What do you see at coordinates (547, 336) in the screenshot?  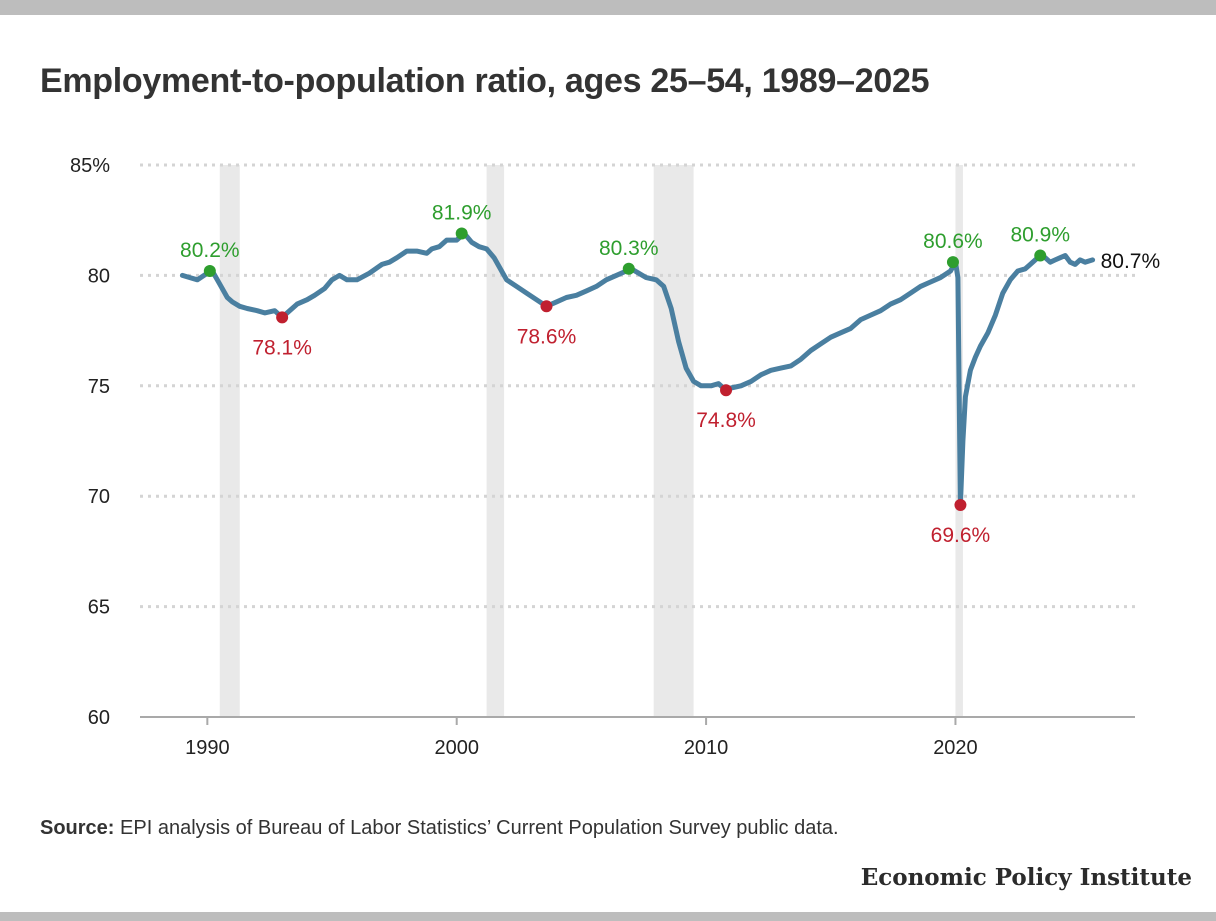 I see `annotation-label-trough-3: 78.6%` at bounding box center [547, 336].